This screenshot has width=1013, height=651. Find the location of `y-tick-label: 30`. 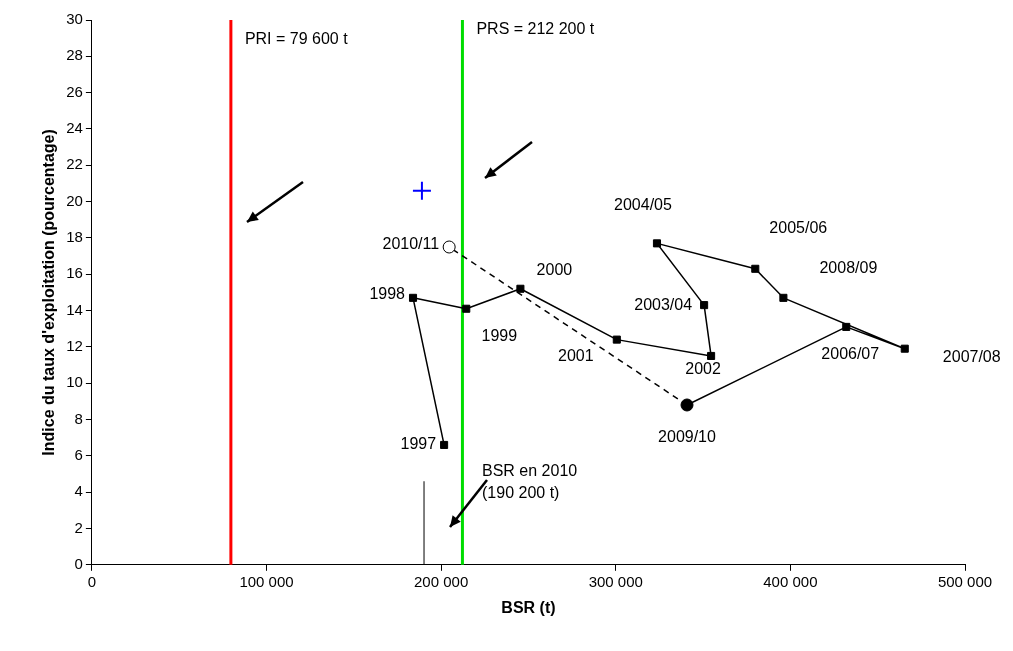

y-tick-label: 30 is located at coordinates (74, 19).